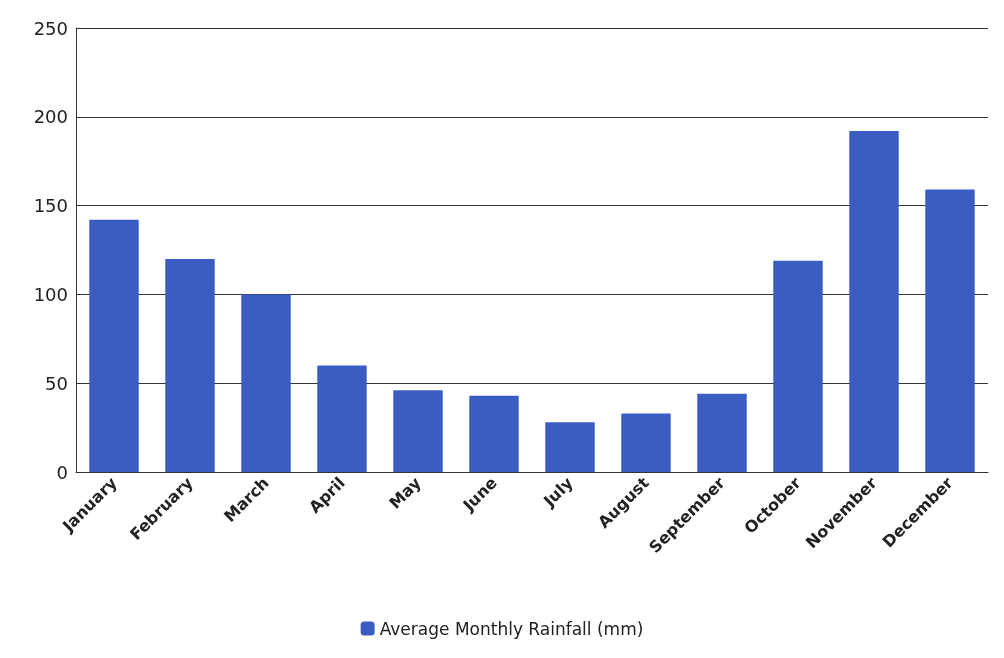 This screenshot has width=1004, height=658. I want to click on y-tick-label: 200, so click(50, 117).